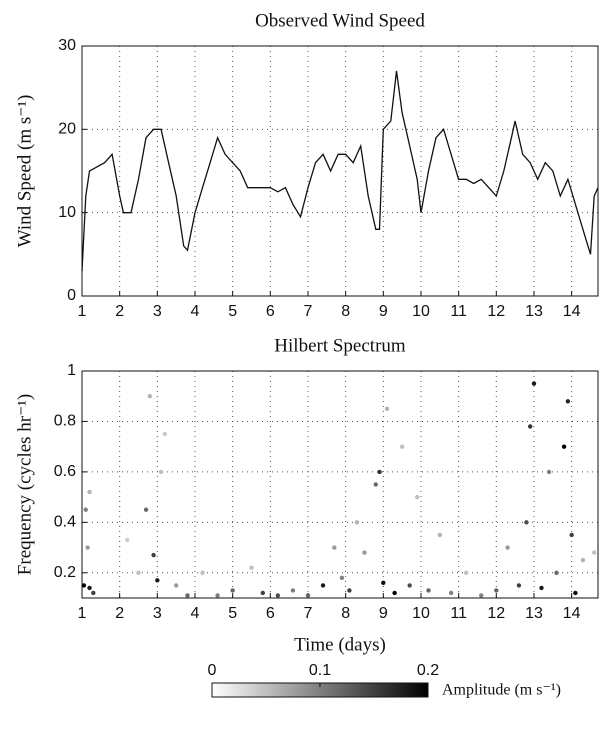  I want to click on y-tick-label: 10, so click(67, 212).